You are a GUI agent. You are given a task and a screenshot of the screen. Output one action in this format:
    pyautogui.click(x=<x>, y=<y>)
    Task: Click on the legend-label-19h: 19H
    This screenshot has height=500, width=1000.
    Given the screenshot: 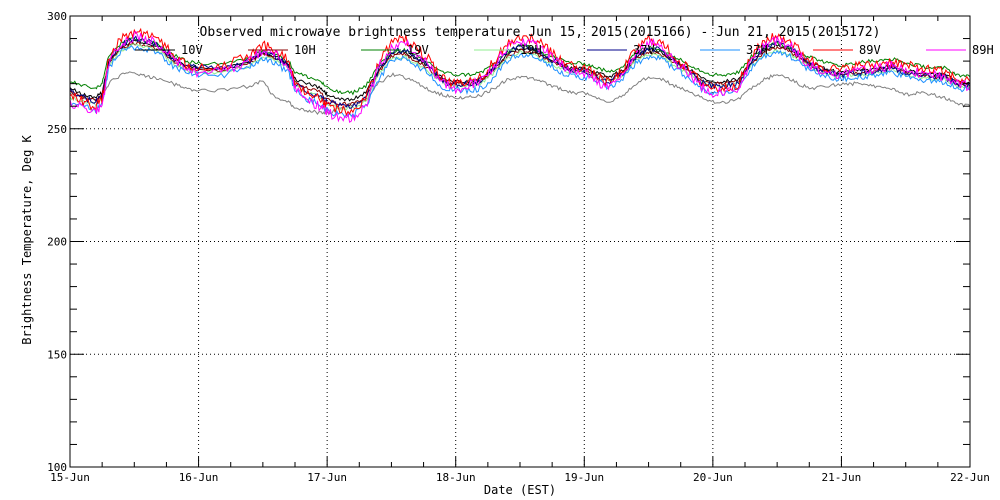 What is the action you would take?
    pyautogui.click(x=531, y=50)
    